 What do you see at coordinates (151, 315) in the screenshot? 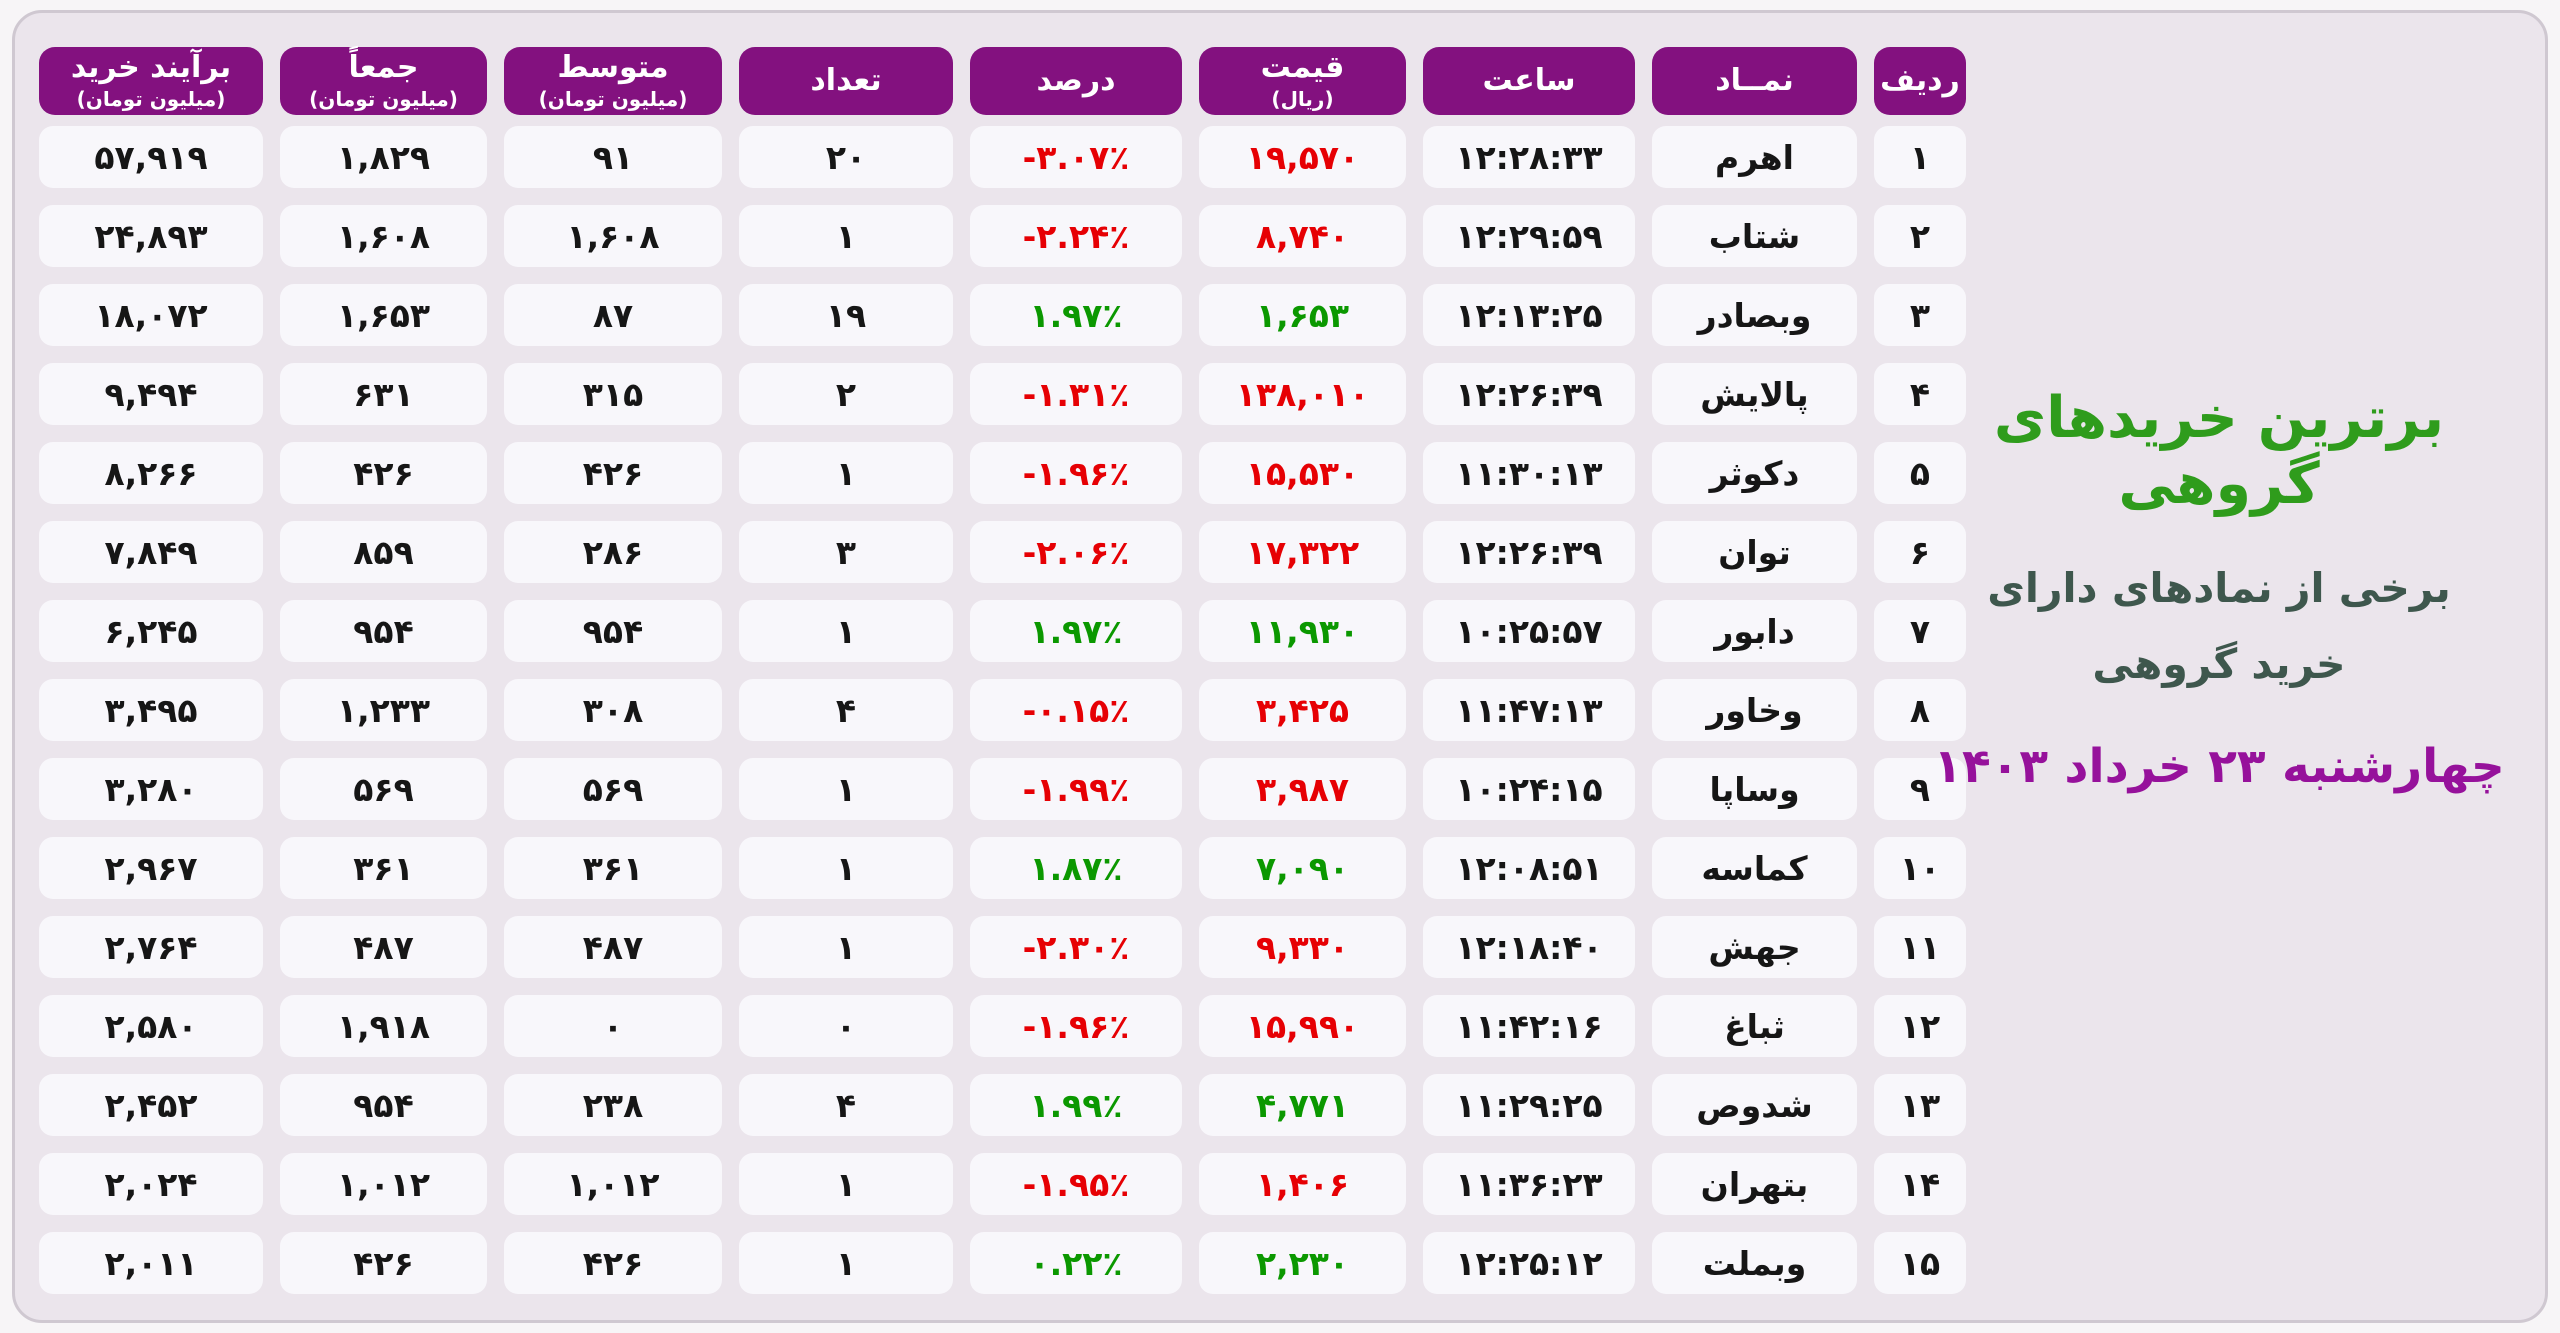
I see `cell-net: ۱۸,۰۷۲` at bounding box center [151, 315].